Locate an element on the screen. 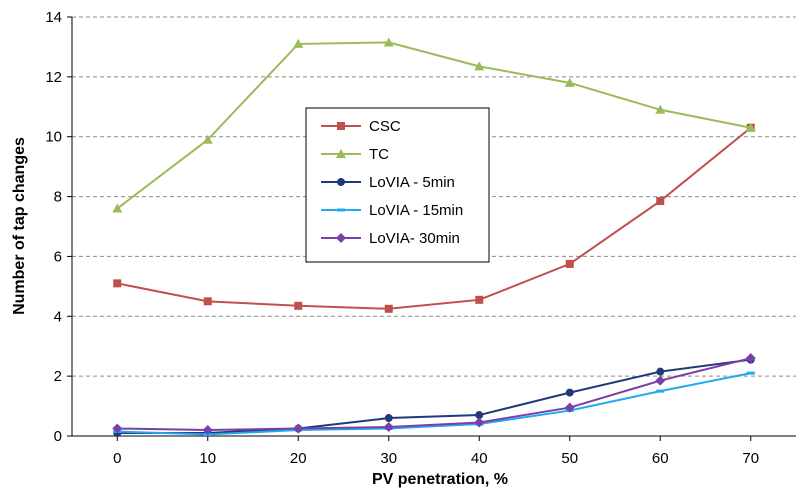  series-lovia-30min is located at coordinates (434, 394).